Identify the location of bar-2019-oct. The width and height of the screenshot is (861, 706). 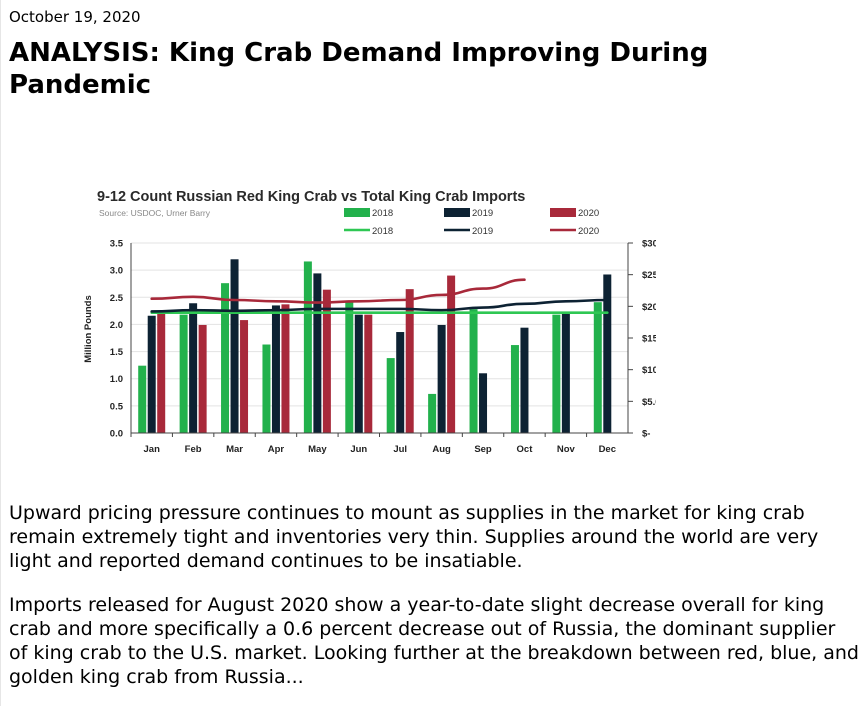
(524, 380).